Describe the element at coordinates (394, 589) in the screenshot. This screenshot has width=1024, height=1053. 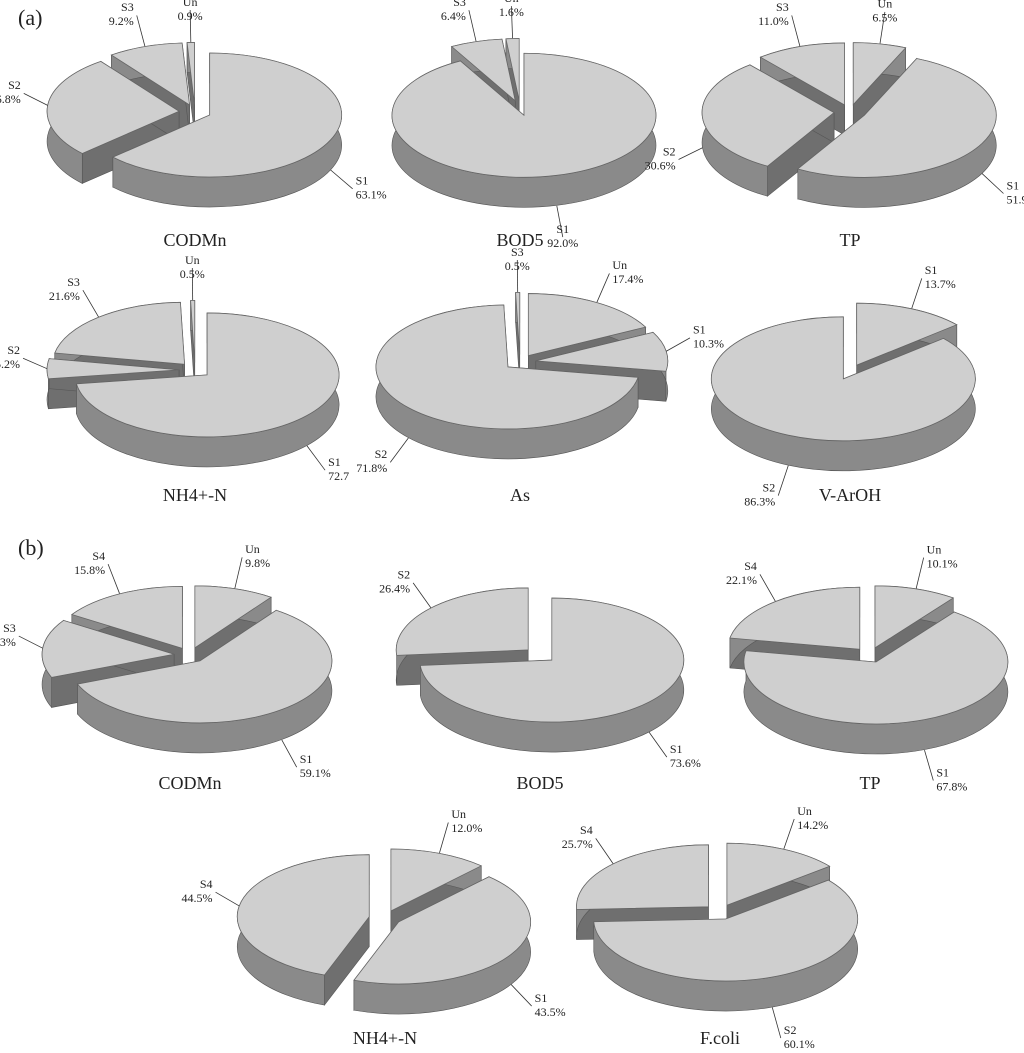
I see `value-label: 26.4%` at that location.